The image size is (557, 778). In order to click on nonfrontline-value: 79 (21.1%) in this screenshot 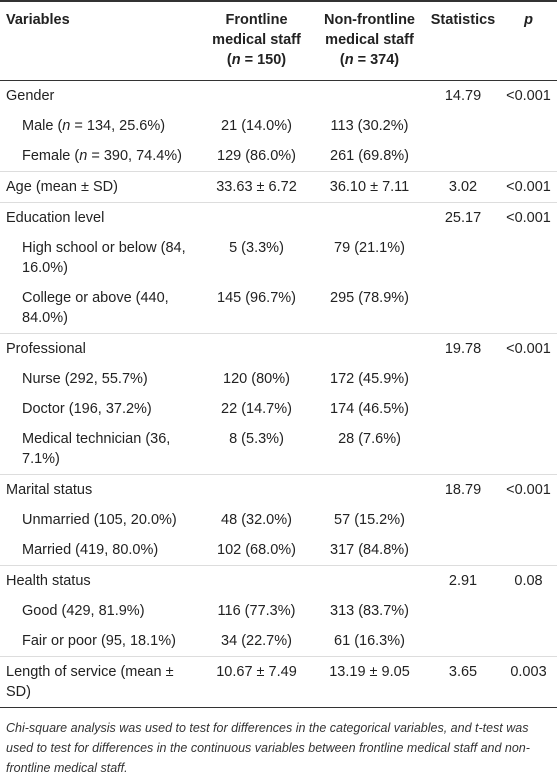, I will do `click(369, 248)`.